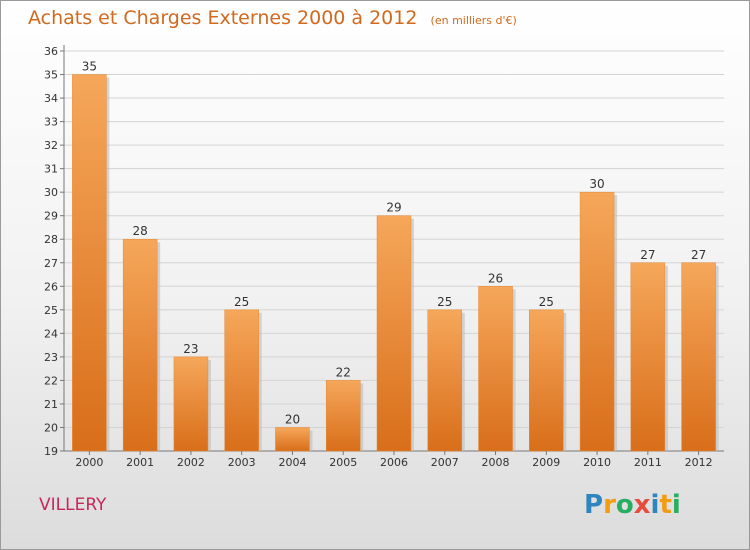 The width and height of the screenshot is (750, 550). I want to click on data-label: 22, so click(343, 372).